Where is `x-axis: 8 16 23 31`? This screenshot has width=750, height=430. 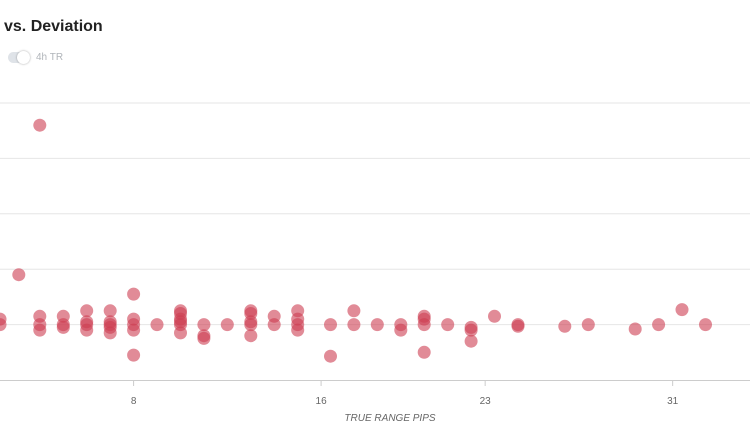 x-axis: 8 16 23 31 is located at coordinates (375, 393).